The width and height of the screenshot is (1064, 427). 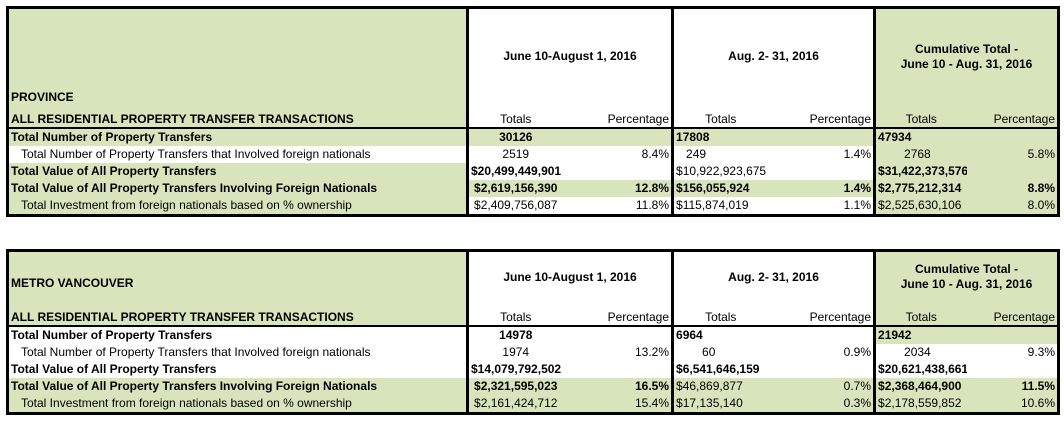 I want to click on cell-value: 21942, so click(x=920, y=334).